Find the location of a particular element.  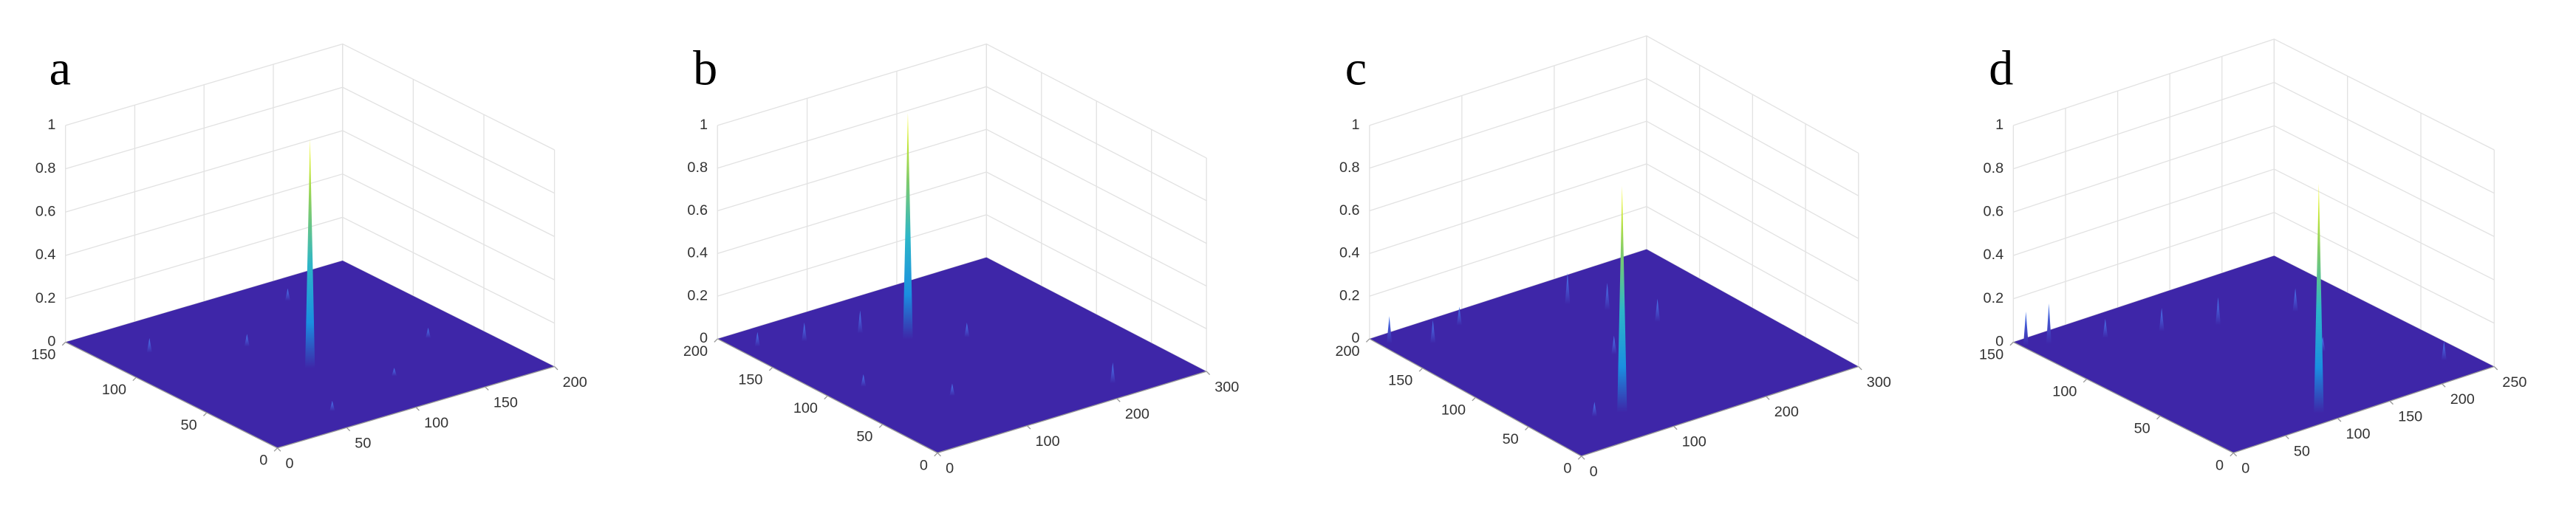

axis-line is located at coordinates (171, 395).